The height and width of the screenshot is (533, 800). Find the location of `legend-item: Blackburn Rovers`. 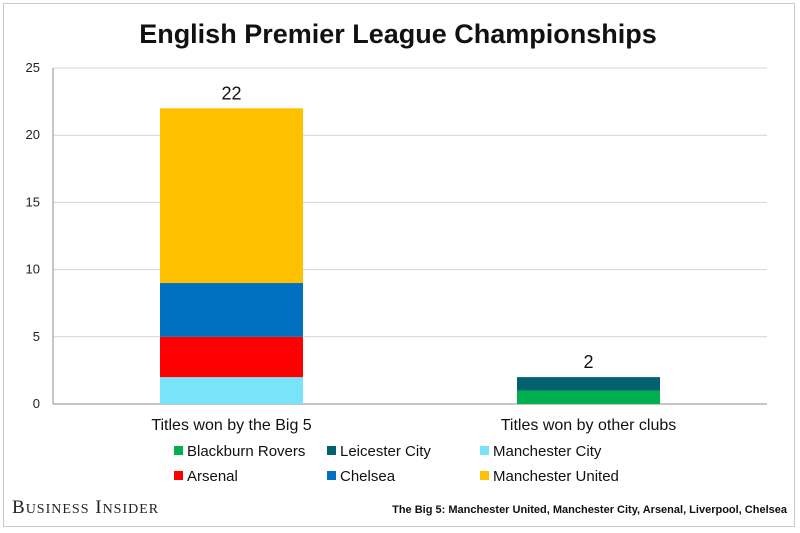

legend-item: Blackburn Rovers is located at coordinates (239, 451).